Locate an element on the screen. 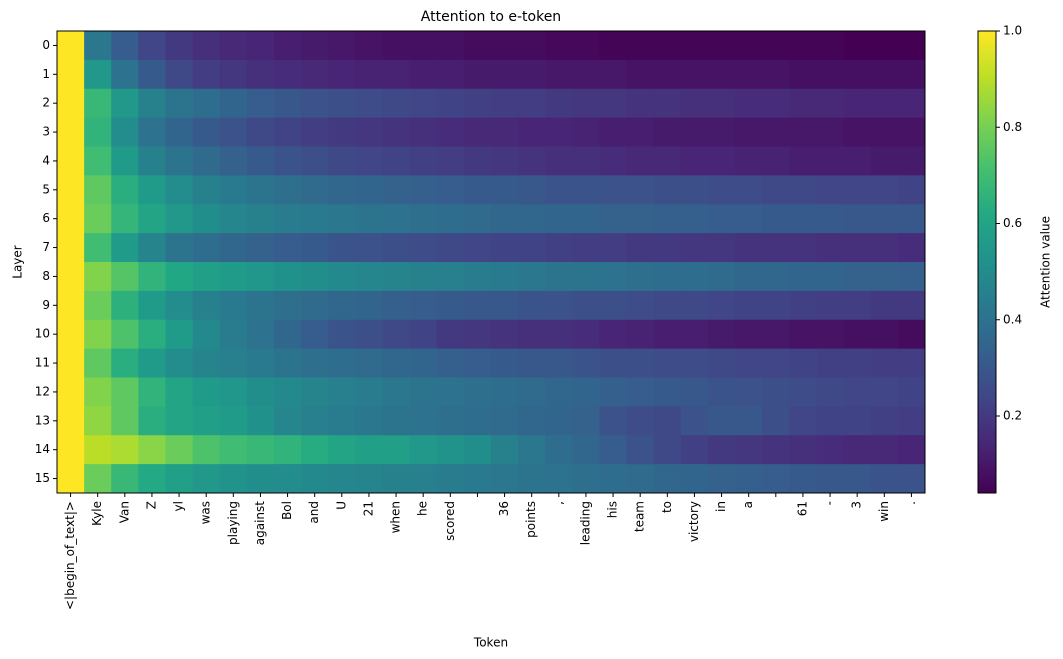 The height and width of the screenshot is (659, 1063). x-tick-label: against is located at coordinates (260, 523).